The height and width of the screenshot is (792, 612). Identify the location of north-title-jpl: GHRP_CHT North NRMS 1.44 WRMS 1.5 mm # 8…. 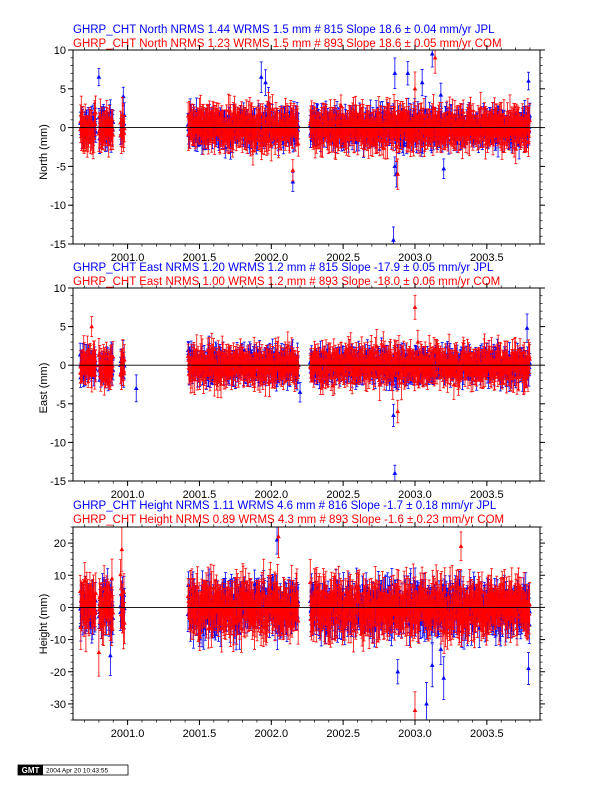
(284, 30).